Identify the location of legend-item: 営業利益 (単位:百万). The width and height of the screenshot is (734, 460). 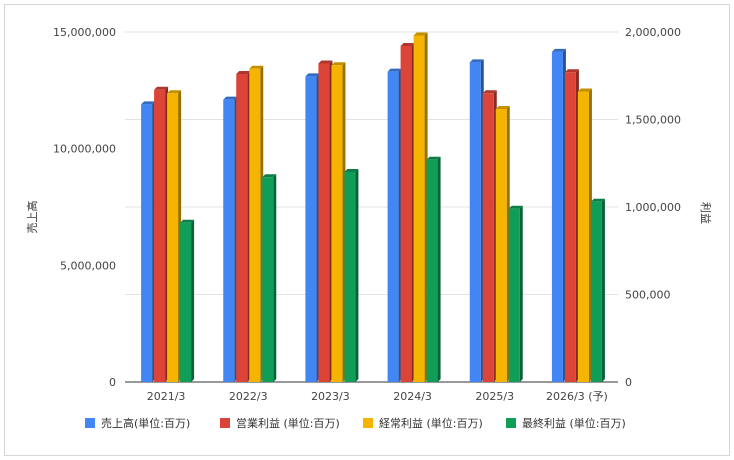
(280, 423).